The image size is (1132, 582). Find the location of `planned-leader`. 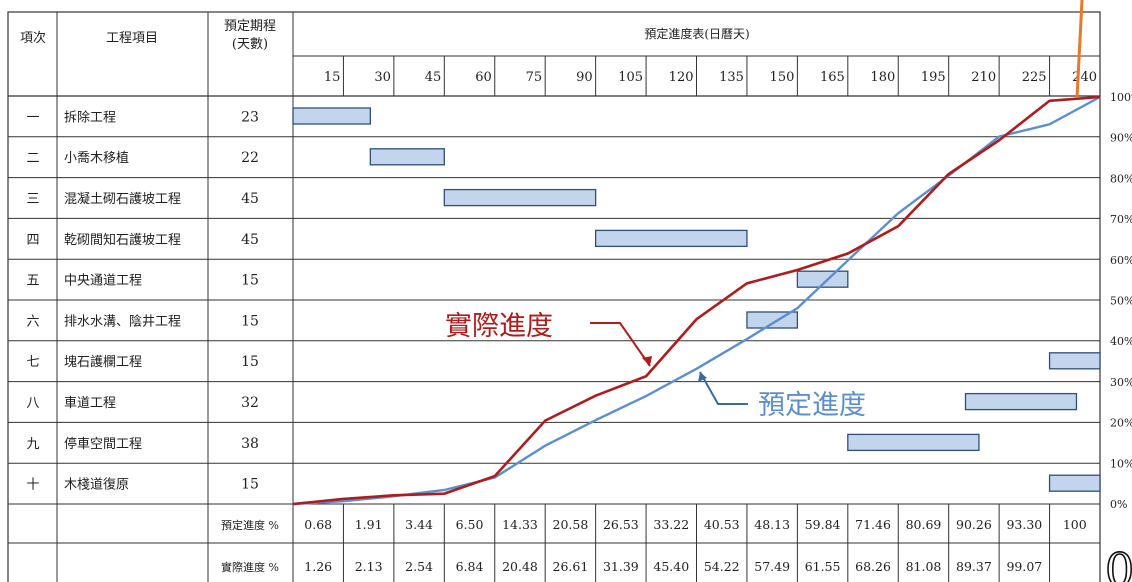

planned-leader is located at coordinates (723, 388).